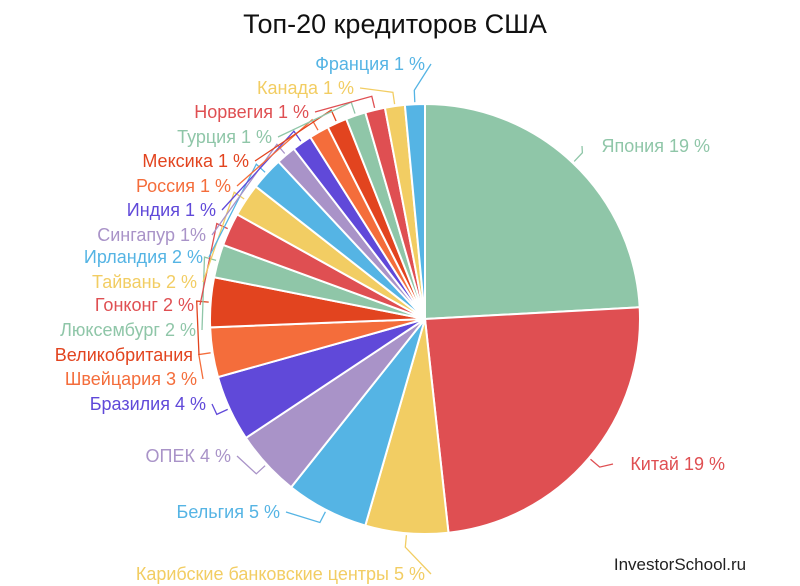 Image resolution: width=800 pixels, height=586 pixels. I want to click on slice-label: Сингапур 1%, so click(151, 235).